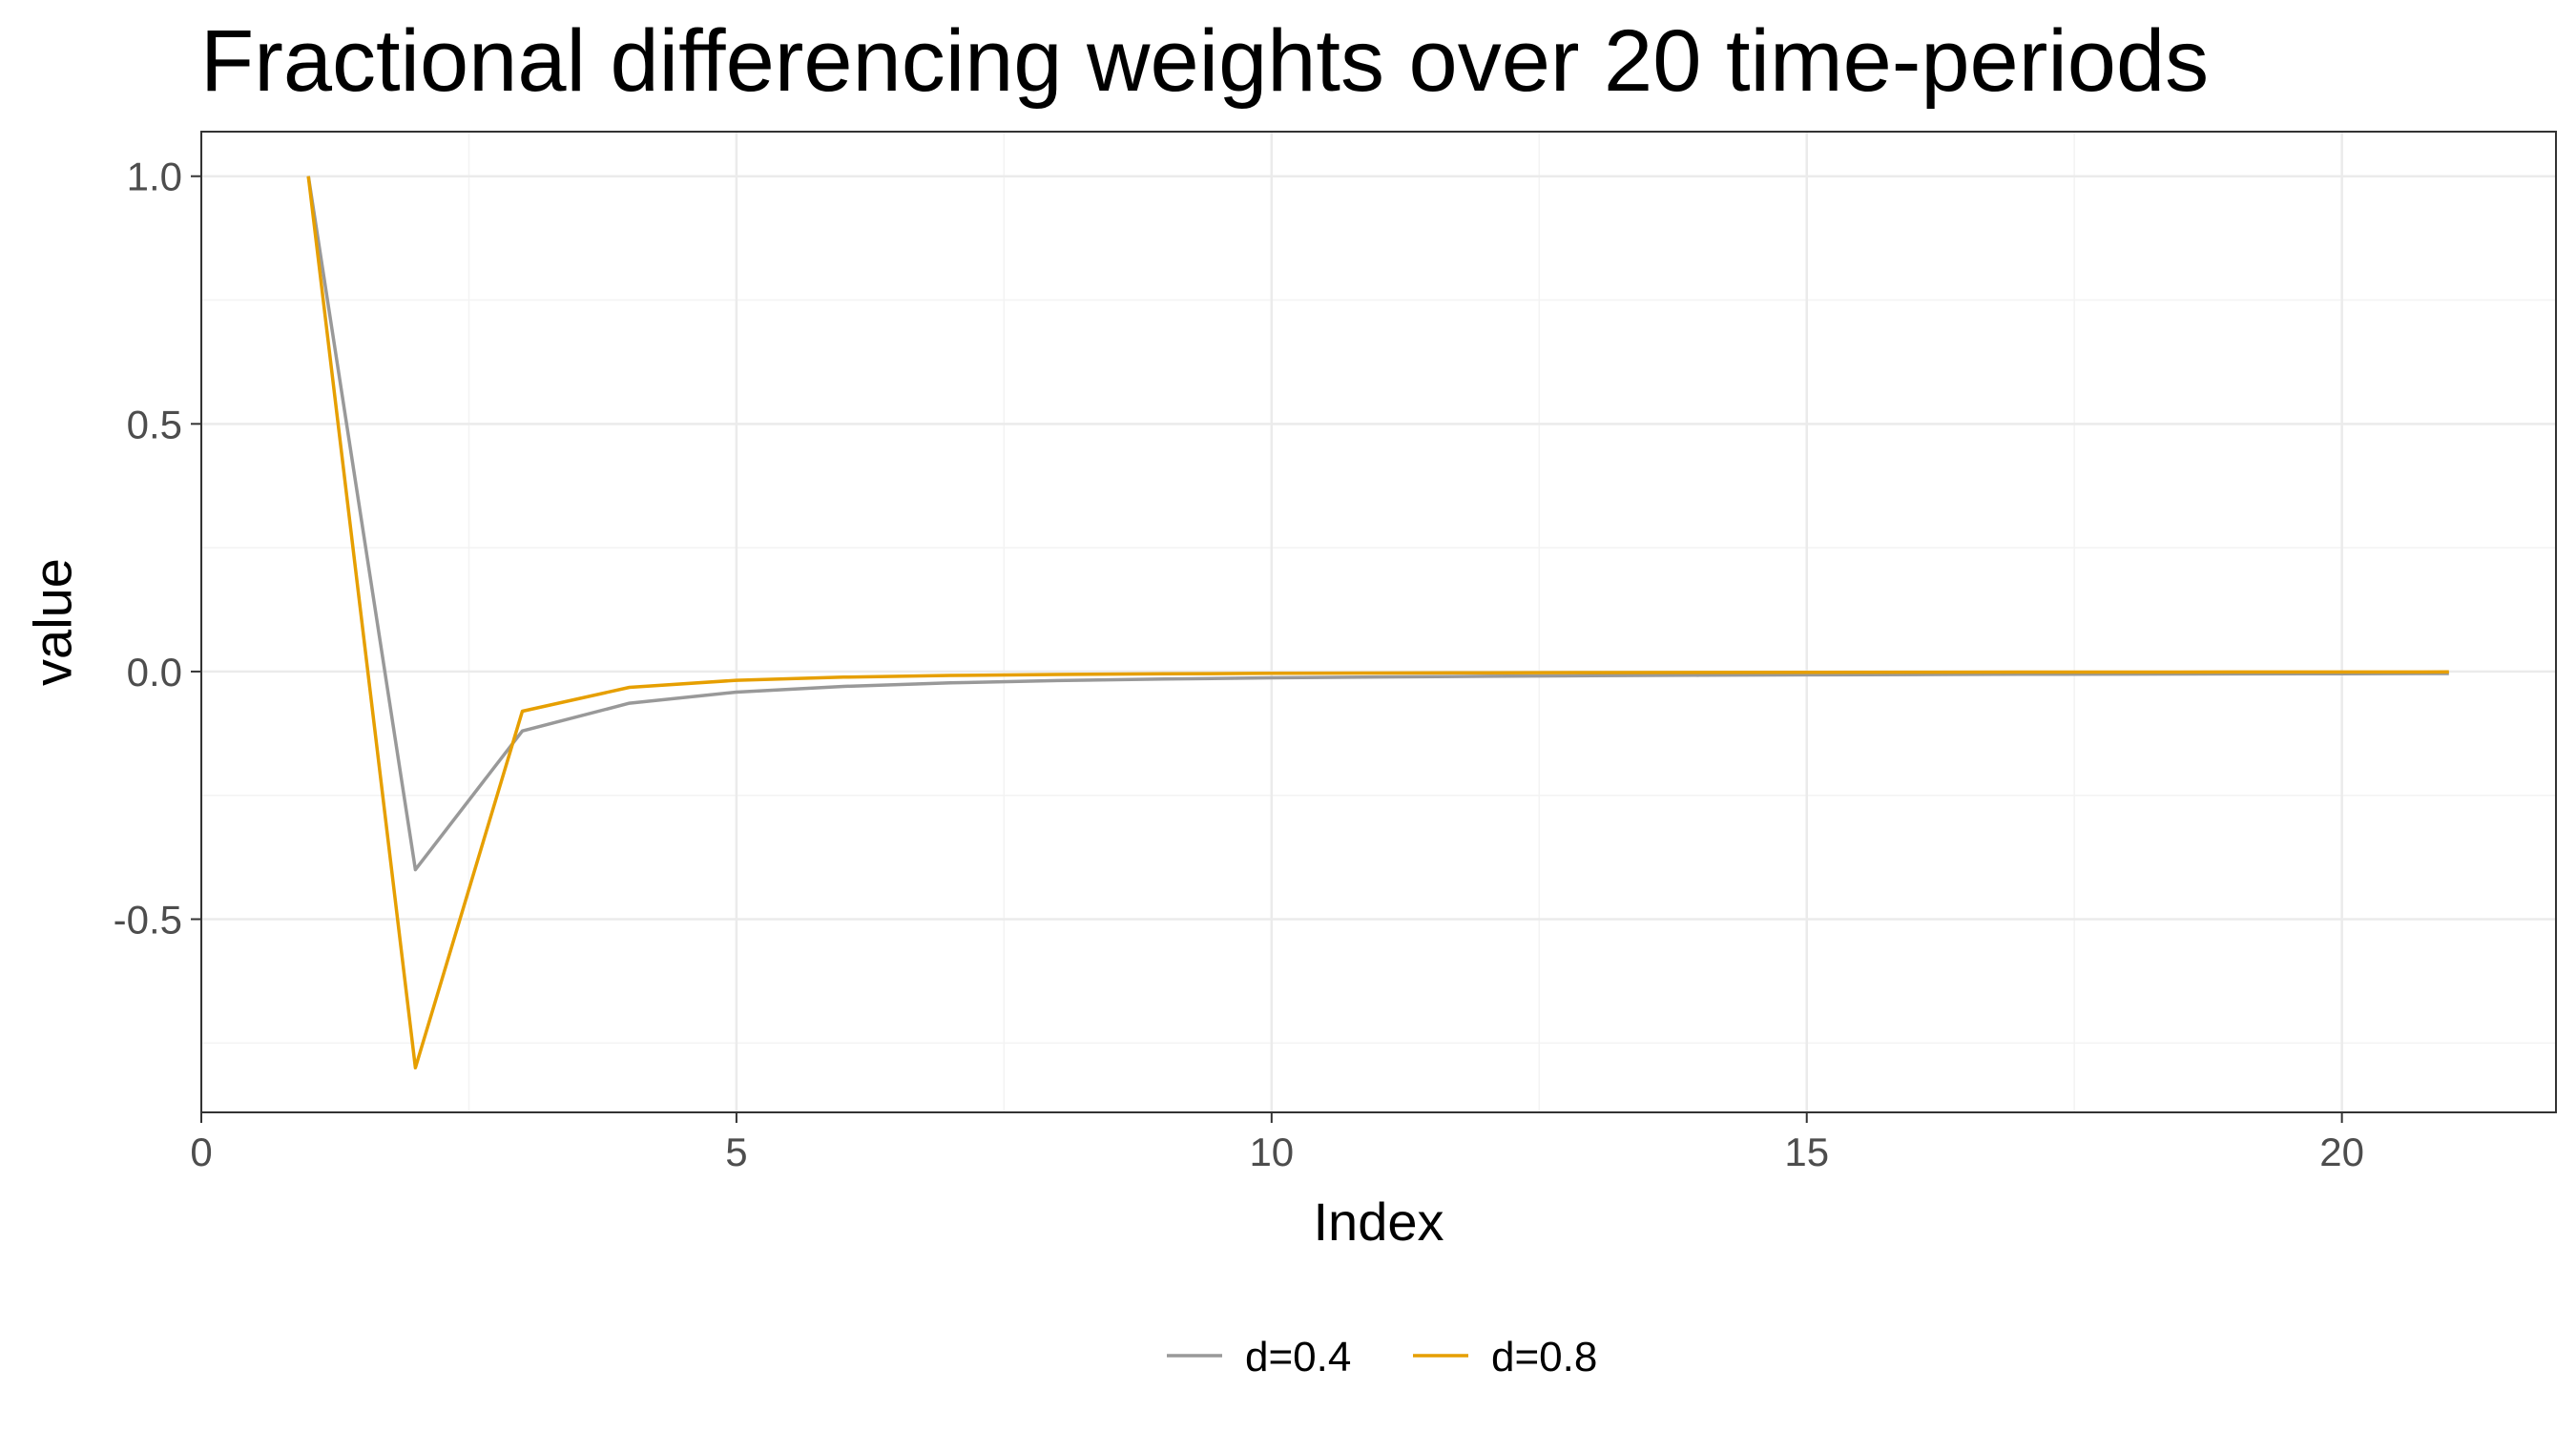  I want to click on y-axis: -0.5 0.0 0.5 1.0, so click(157, 549).